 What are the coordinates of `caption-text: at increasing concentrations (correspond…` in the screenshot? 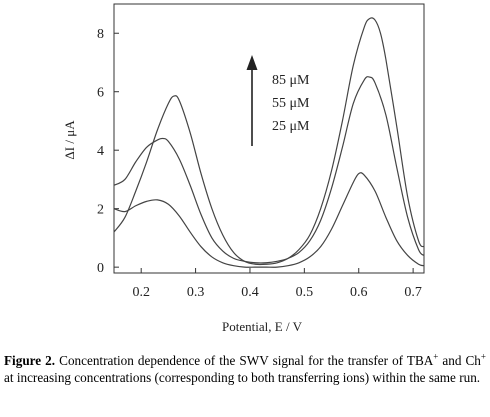 It's located at (242, 377).